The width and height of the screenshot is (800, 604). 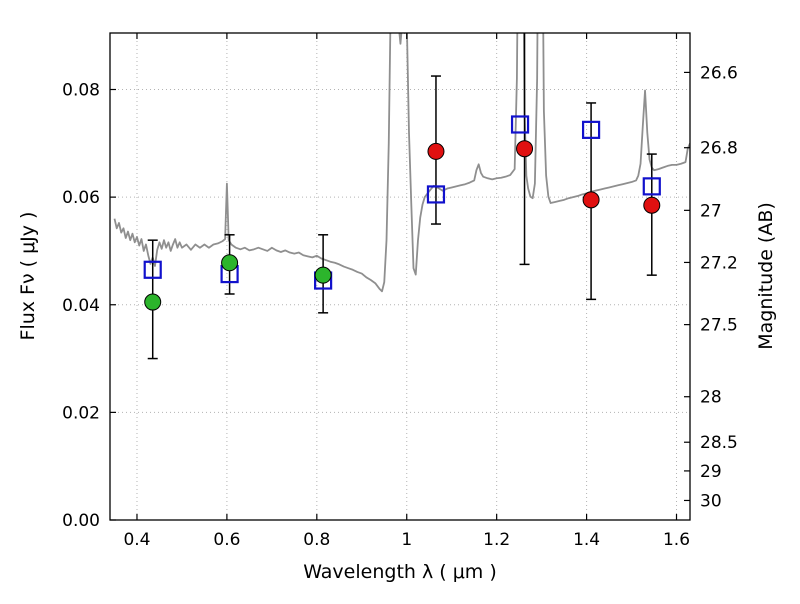 I want to click on x-tick-label: 0.4, so click(x=136, y=540).